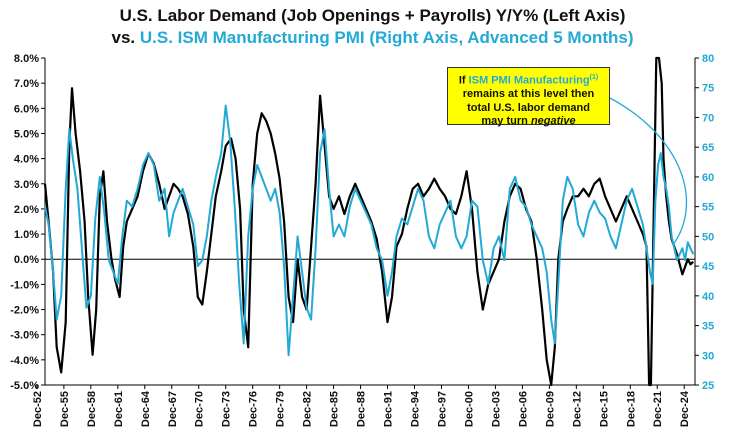  Describe the element at coordinates (594, 77) in the screenshot. I see `callout-footnote: (1)` at that location.